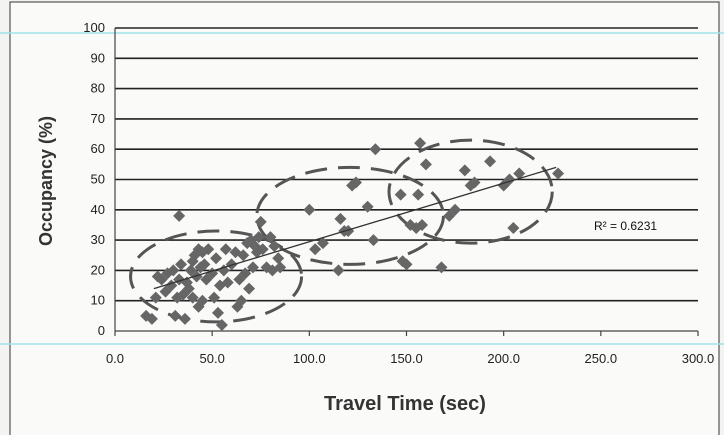 The height and width of the screenshot is (435, 724). Describe the element at coordinates (625, 226) in the screenshot. I see `r-squared-label: R² = 0.6231` at that location.